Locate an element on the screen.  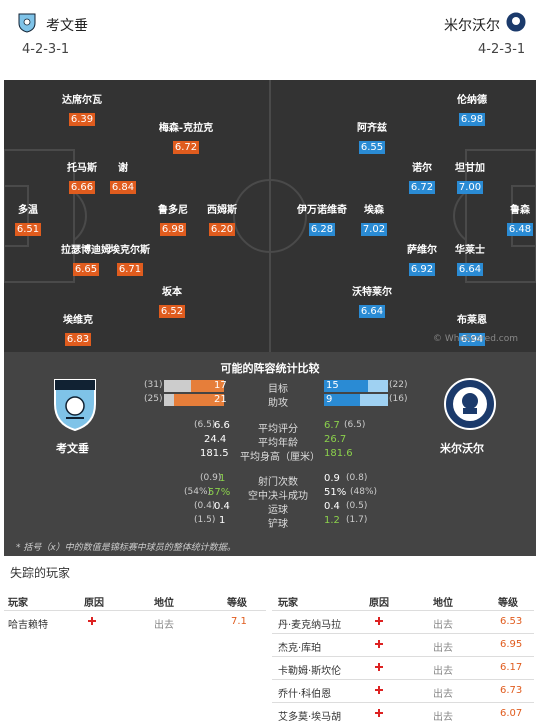
away-team-name: 米尔沃尔 is located at coordinates (472, 26).